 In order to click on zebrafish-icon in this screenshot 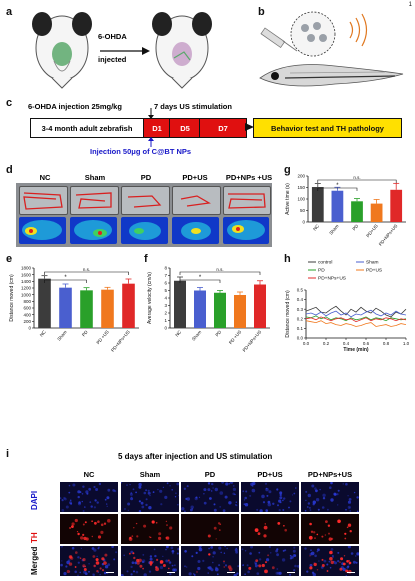, I will do `click(331, 75)`.